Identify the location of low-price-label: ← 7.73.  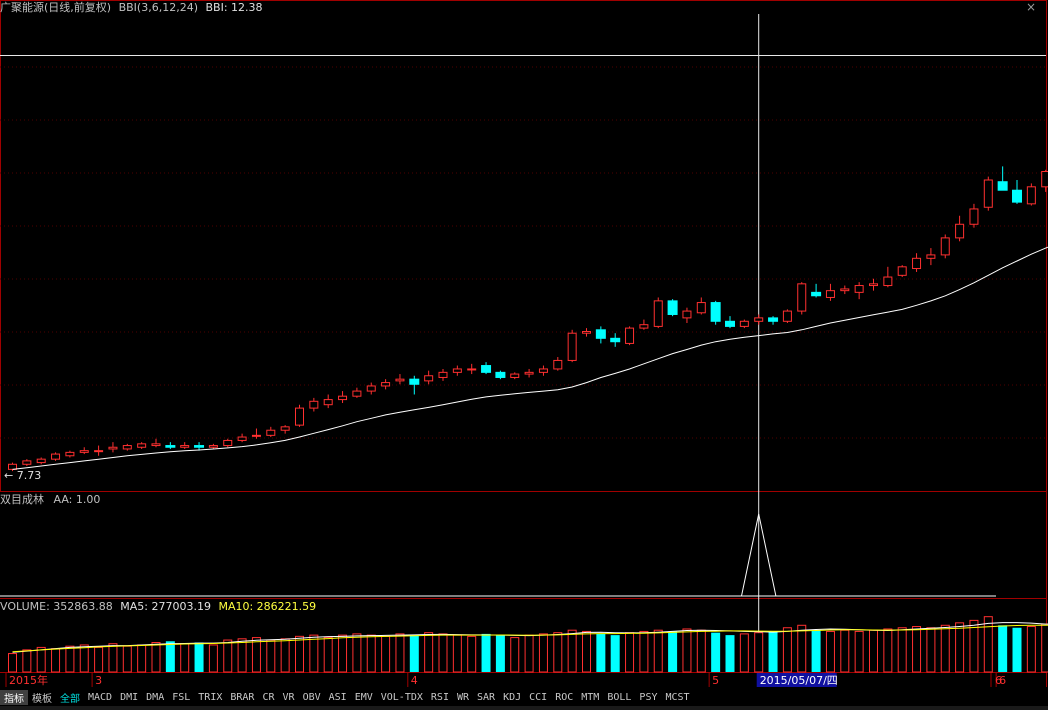
(22, 475).